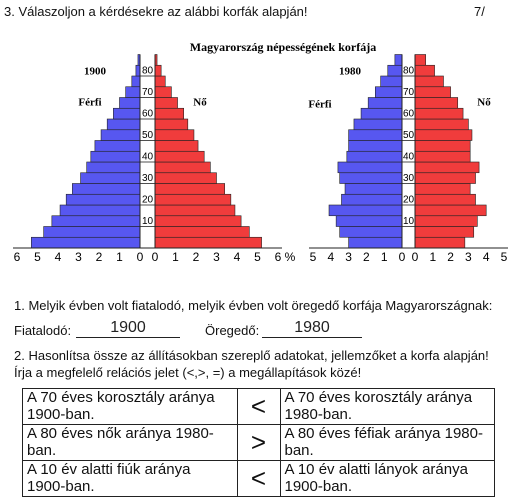  I want to click on x-tick-label: 6, so click(17, 257).